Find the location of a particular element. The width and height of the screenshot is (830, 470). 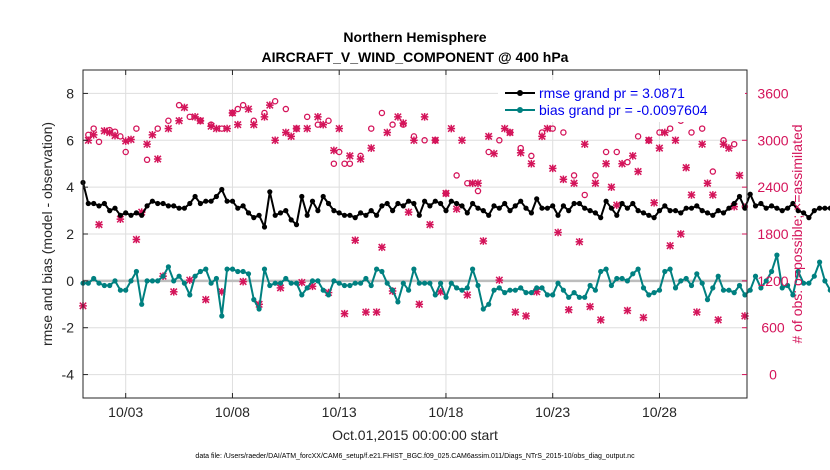

legend-rmse-marker is located at coordinates (520, 93).